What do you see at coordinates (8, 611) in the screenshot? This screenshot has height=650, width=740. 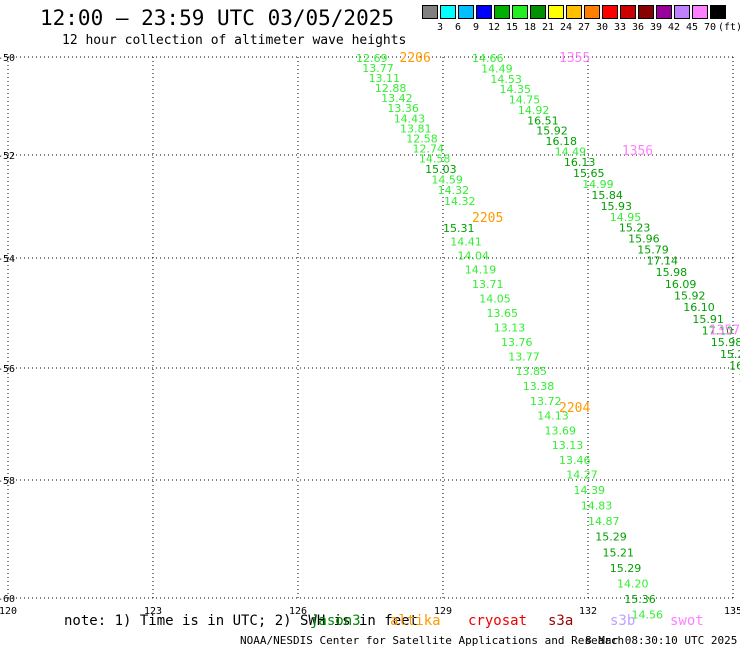 I see `lon-tick-label: 120` at bounding box center [8, 611].